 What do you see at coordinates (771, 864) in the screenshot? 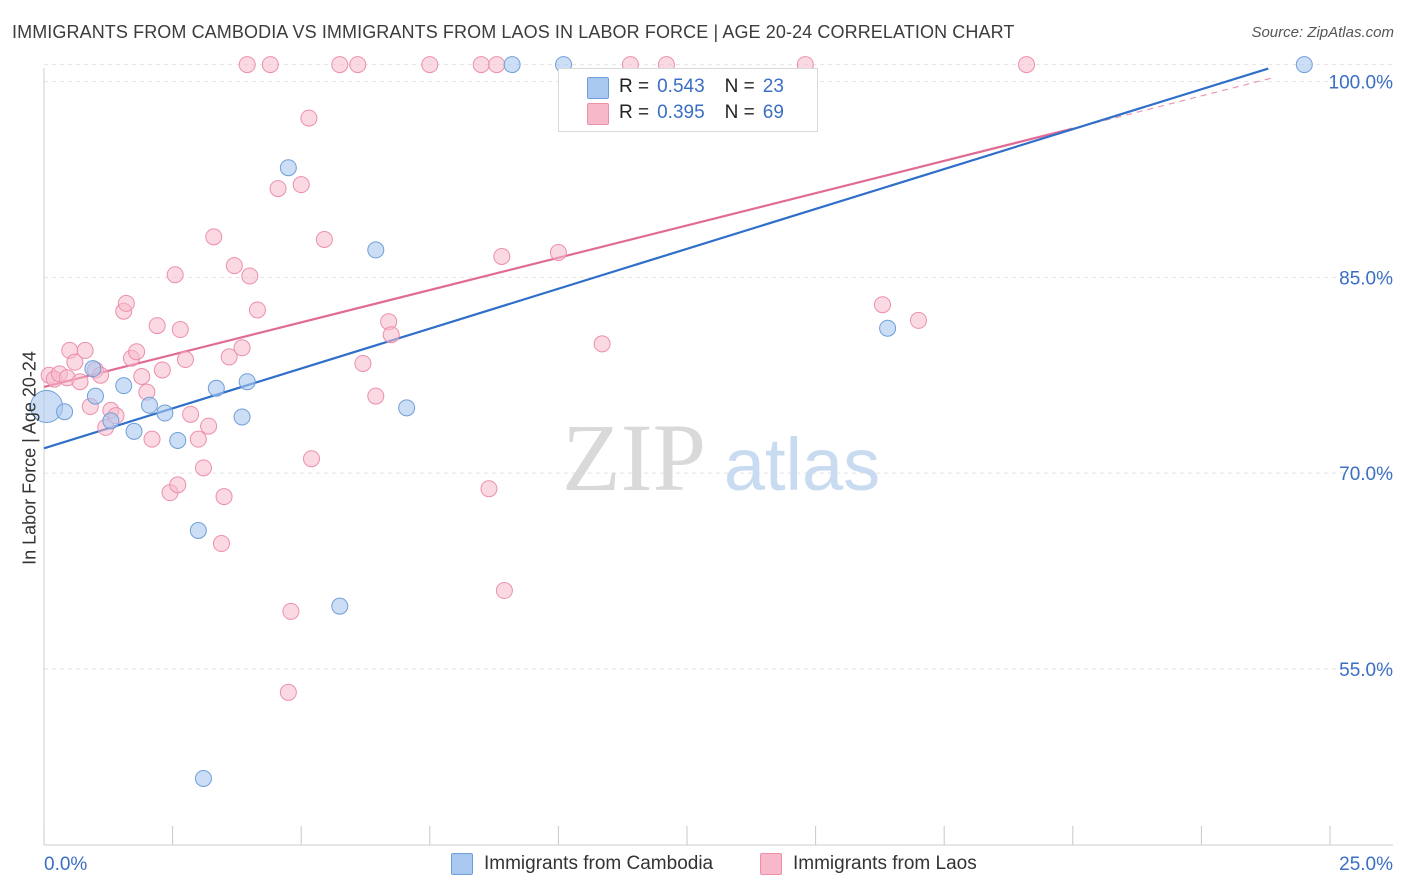
I see `bottom-legend-swatch-laos` at bounding box center [771, 864].